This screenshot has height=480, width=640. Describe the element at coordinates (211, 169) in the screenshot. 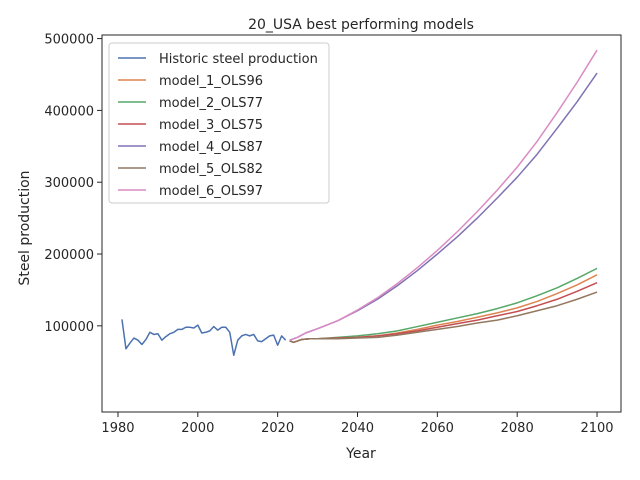

I see `legend-label: model_5_OLS82` at that location.